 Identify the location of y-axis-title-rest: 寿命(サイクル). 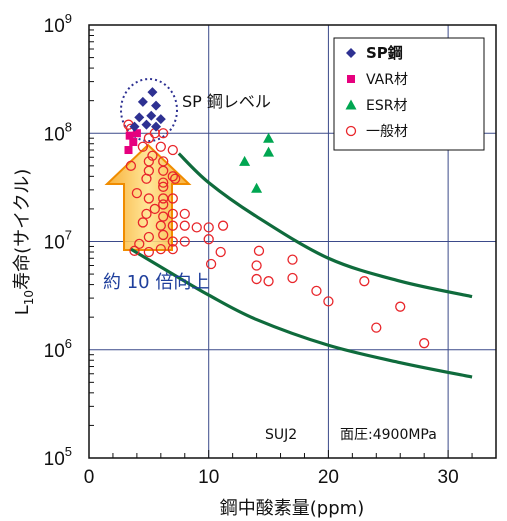
(22, 229).